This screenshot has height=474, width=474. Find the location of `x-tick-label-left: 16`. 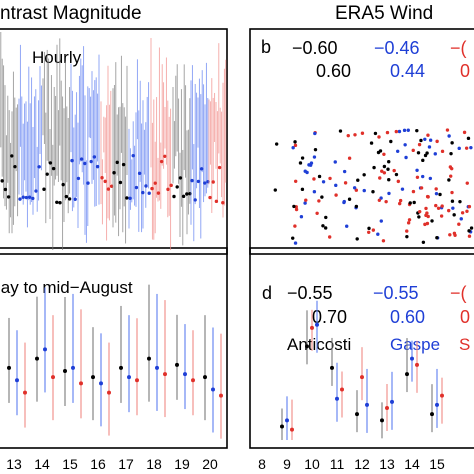

x-tick-label-left: 16 is located at coordinates (98, 464).